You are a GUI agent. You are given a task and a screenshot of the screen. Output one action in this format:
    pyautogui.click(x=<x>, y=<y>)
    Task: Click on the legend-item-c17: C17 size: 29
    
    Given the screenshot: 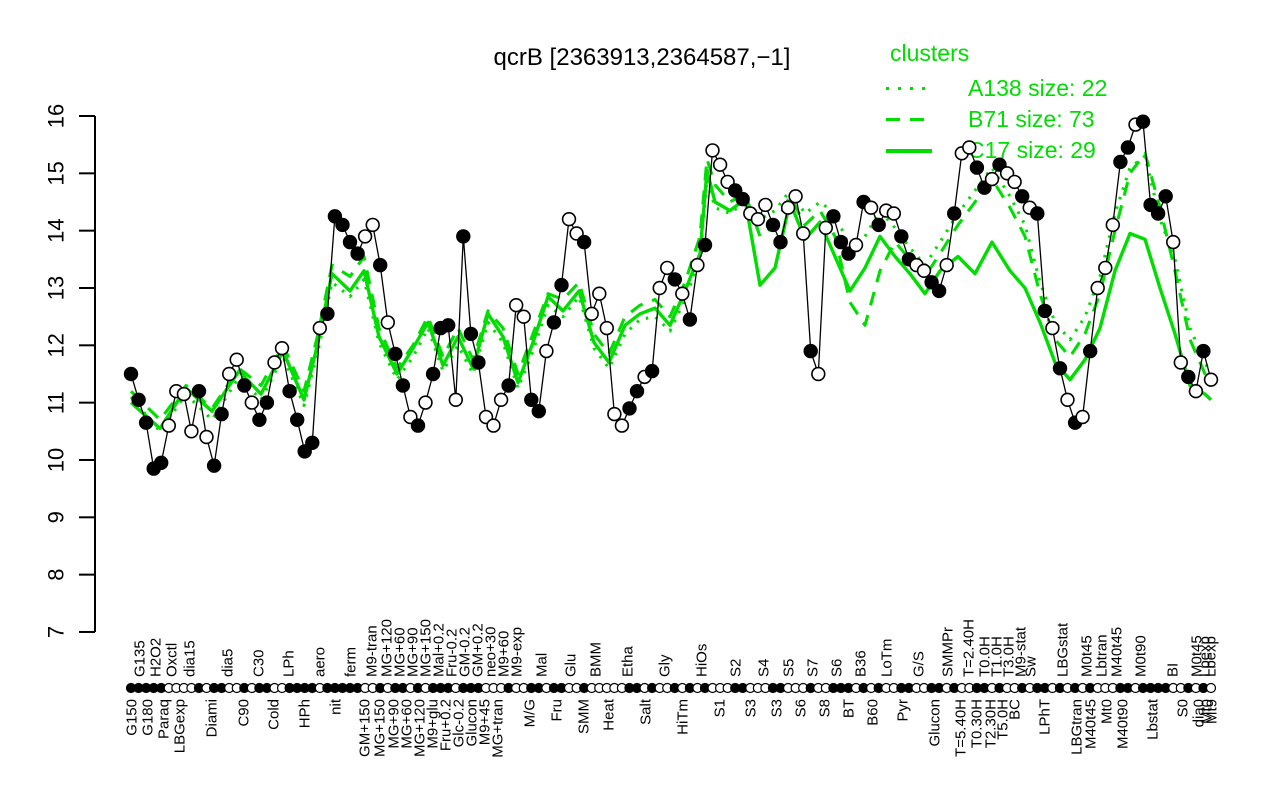 What is the action you would take?
    pyautogui.click(x=996, y=150)
    